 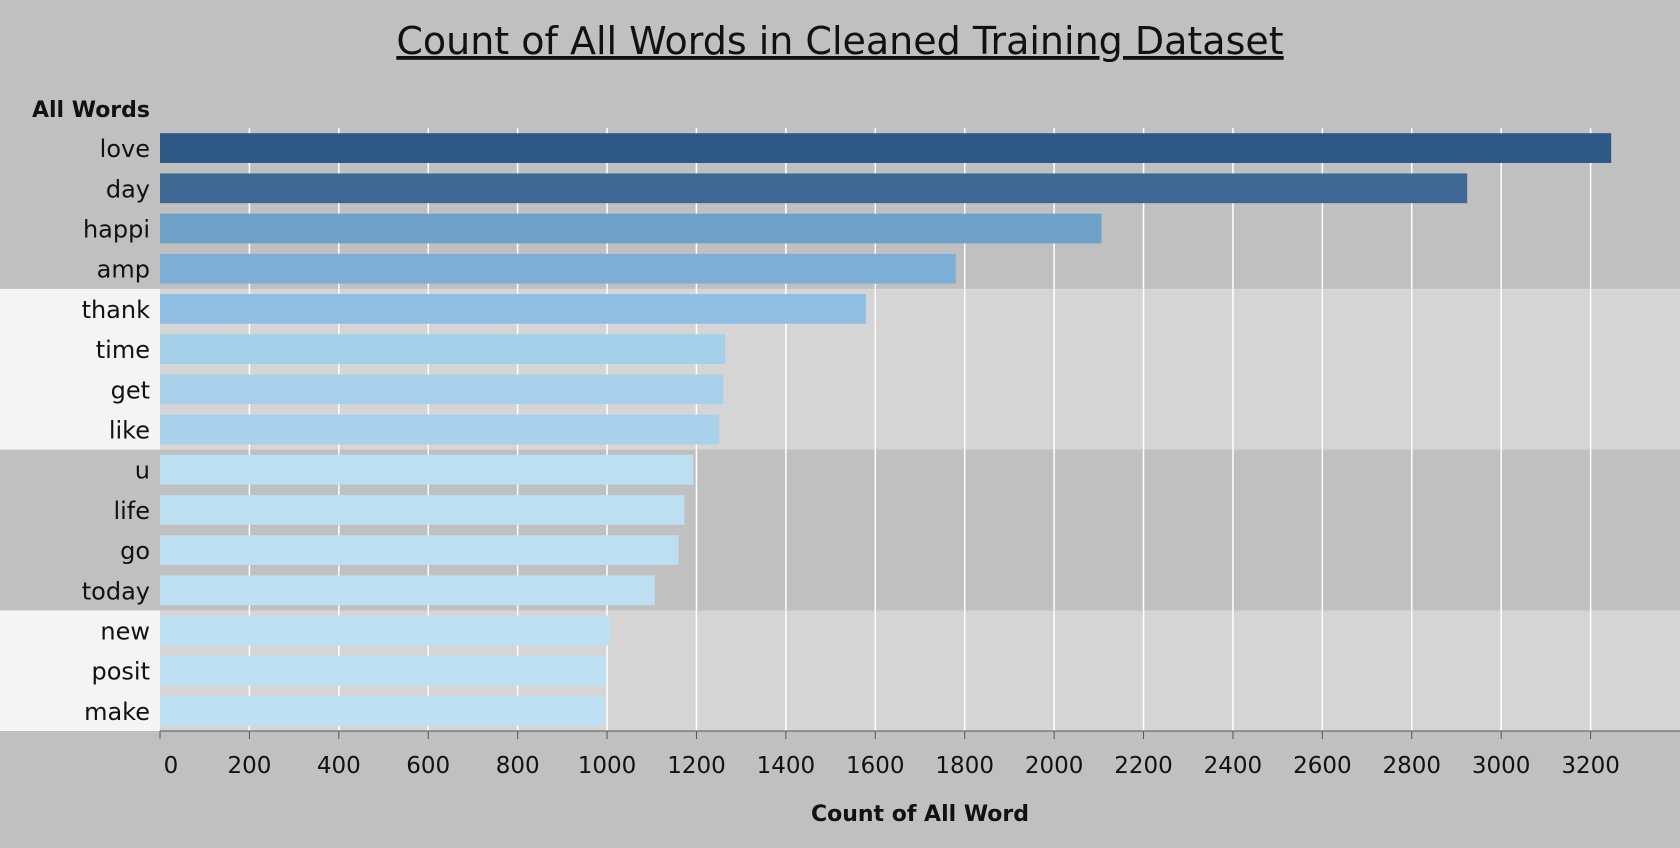 What do you see at coordinates (1501, 766) in the screenshot?
I see `x-tick-label: 3000` at bounding box center [1501, 766].